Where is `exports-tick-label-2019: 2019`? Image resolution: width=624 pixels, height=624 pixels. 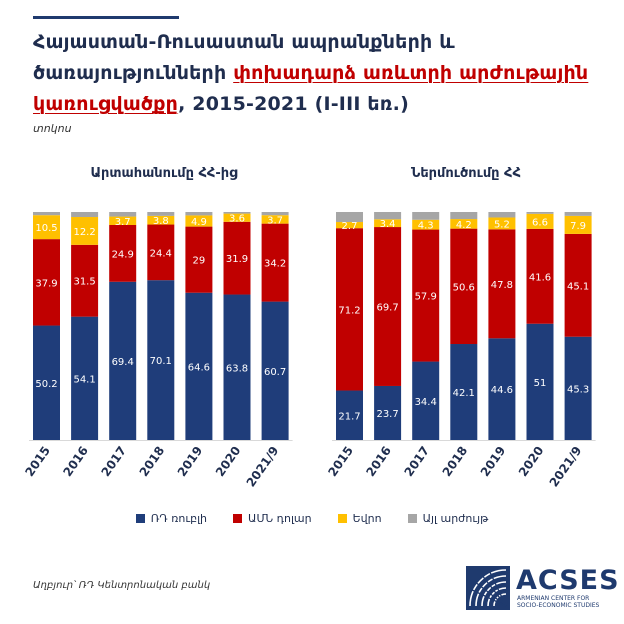
exports-tick-label-2019: 2019 is located at coordinates (190, 461).